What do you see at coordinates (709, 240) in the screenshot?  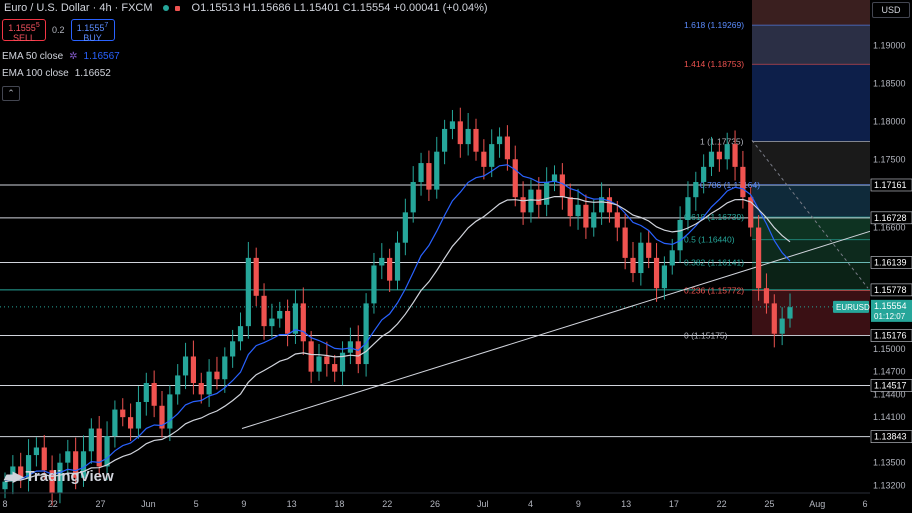 I see `fib-label: 0.5 (1.16440)` at bounding box center [709, 240].